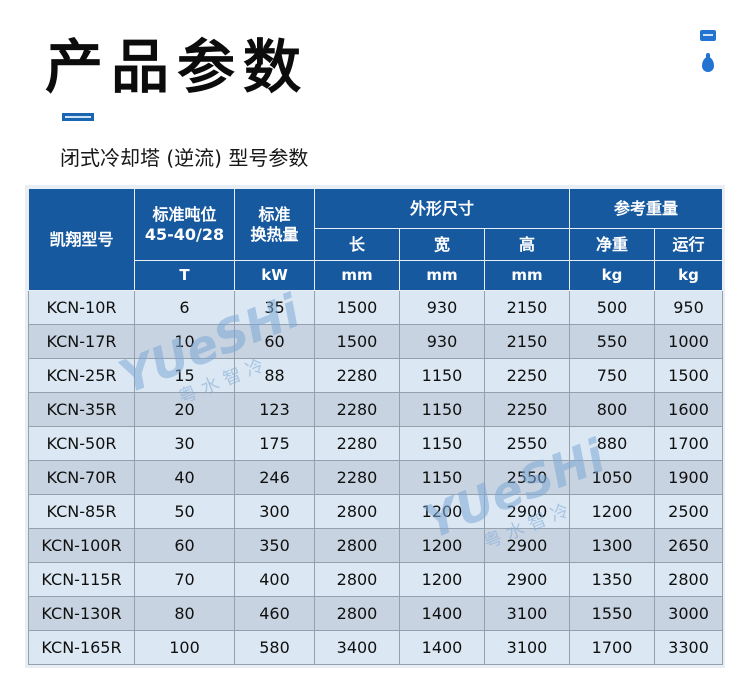  I want to click on cell-net-weight: 550, so click(612, 341).